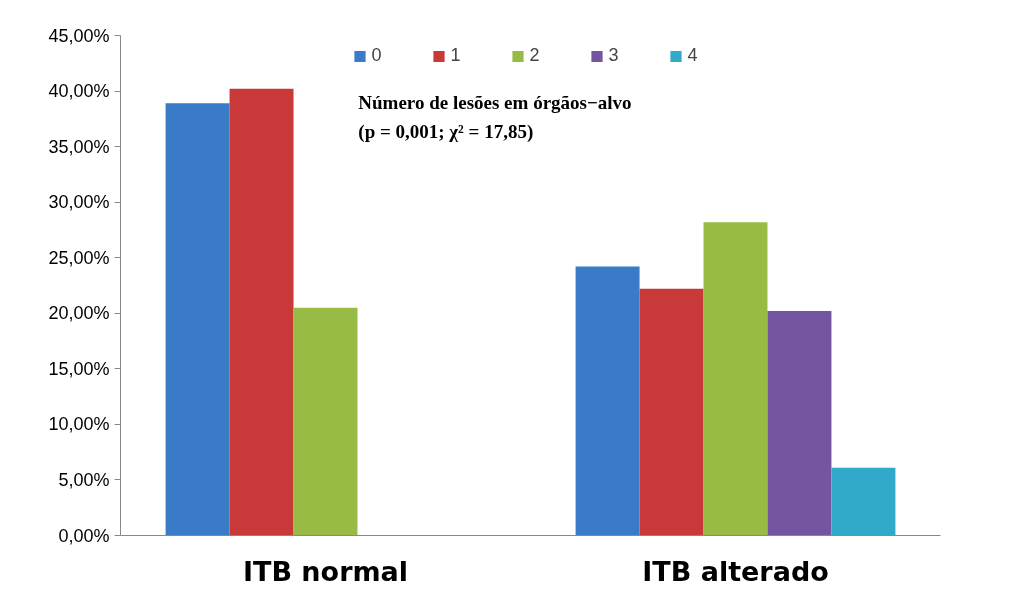 The width and height of the screenshot is (1029, 609). What do you see at coordinates (735, 571) in the screenshot?
I see `x-tick-label: ITB alterado` at bounding box center [735, 571].